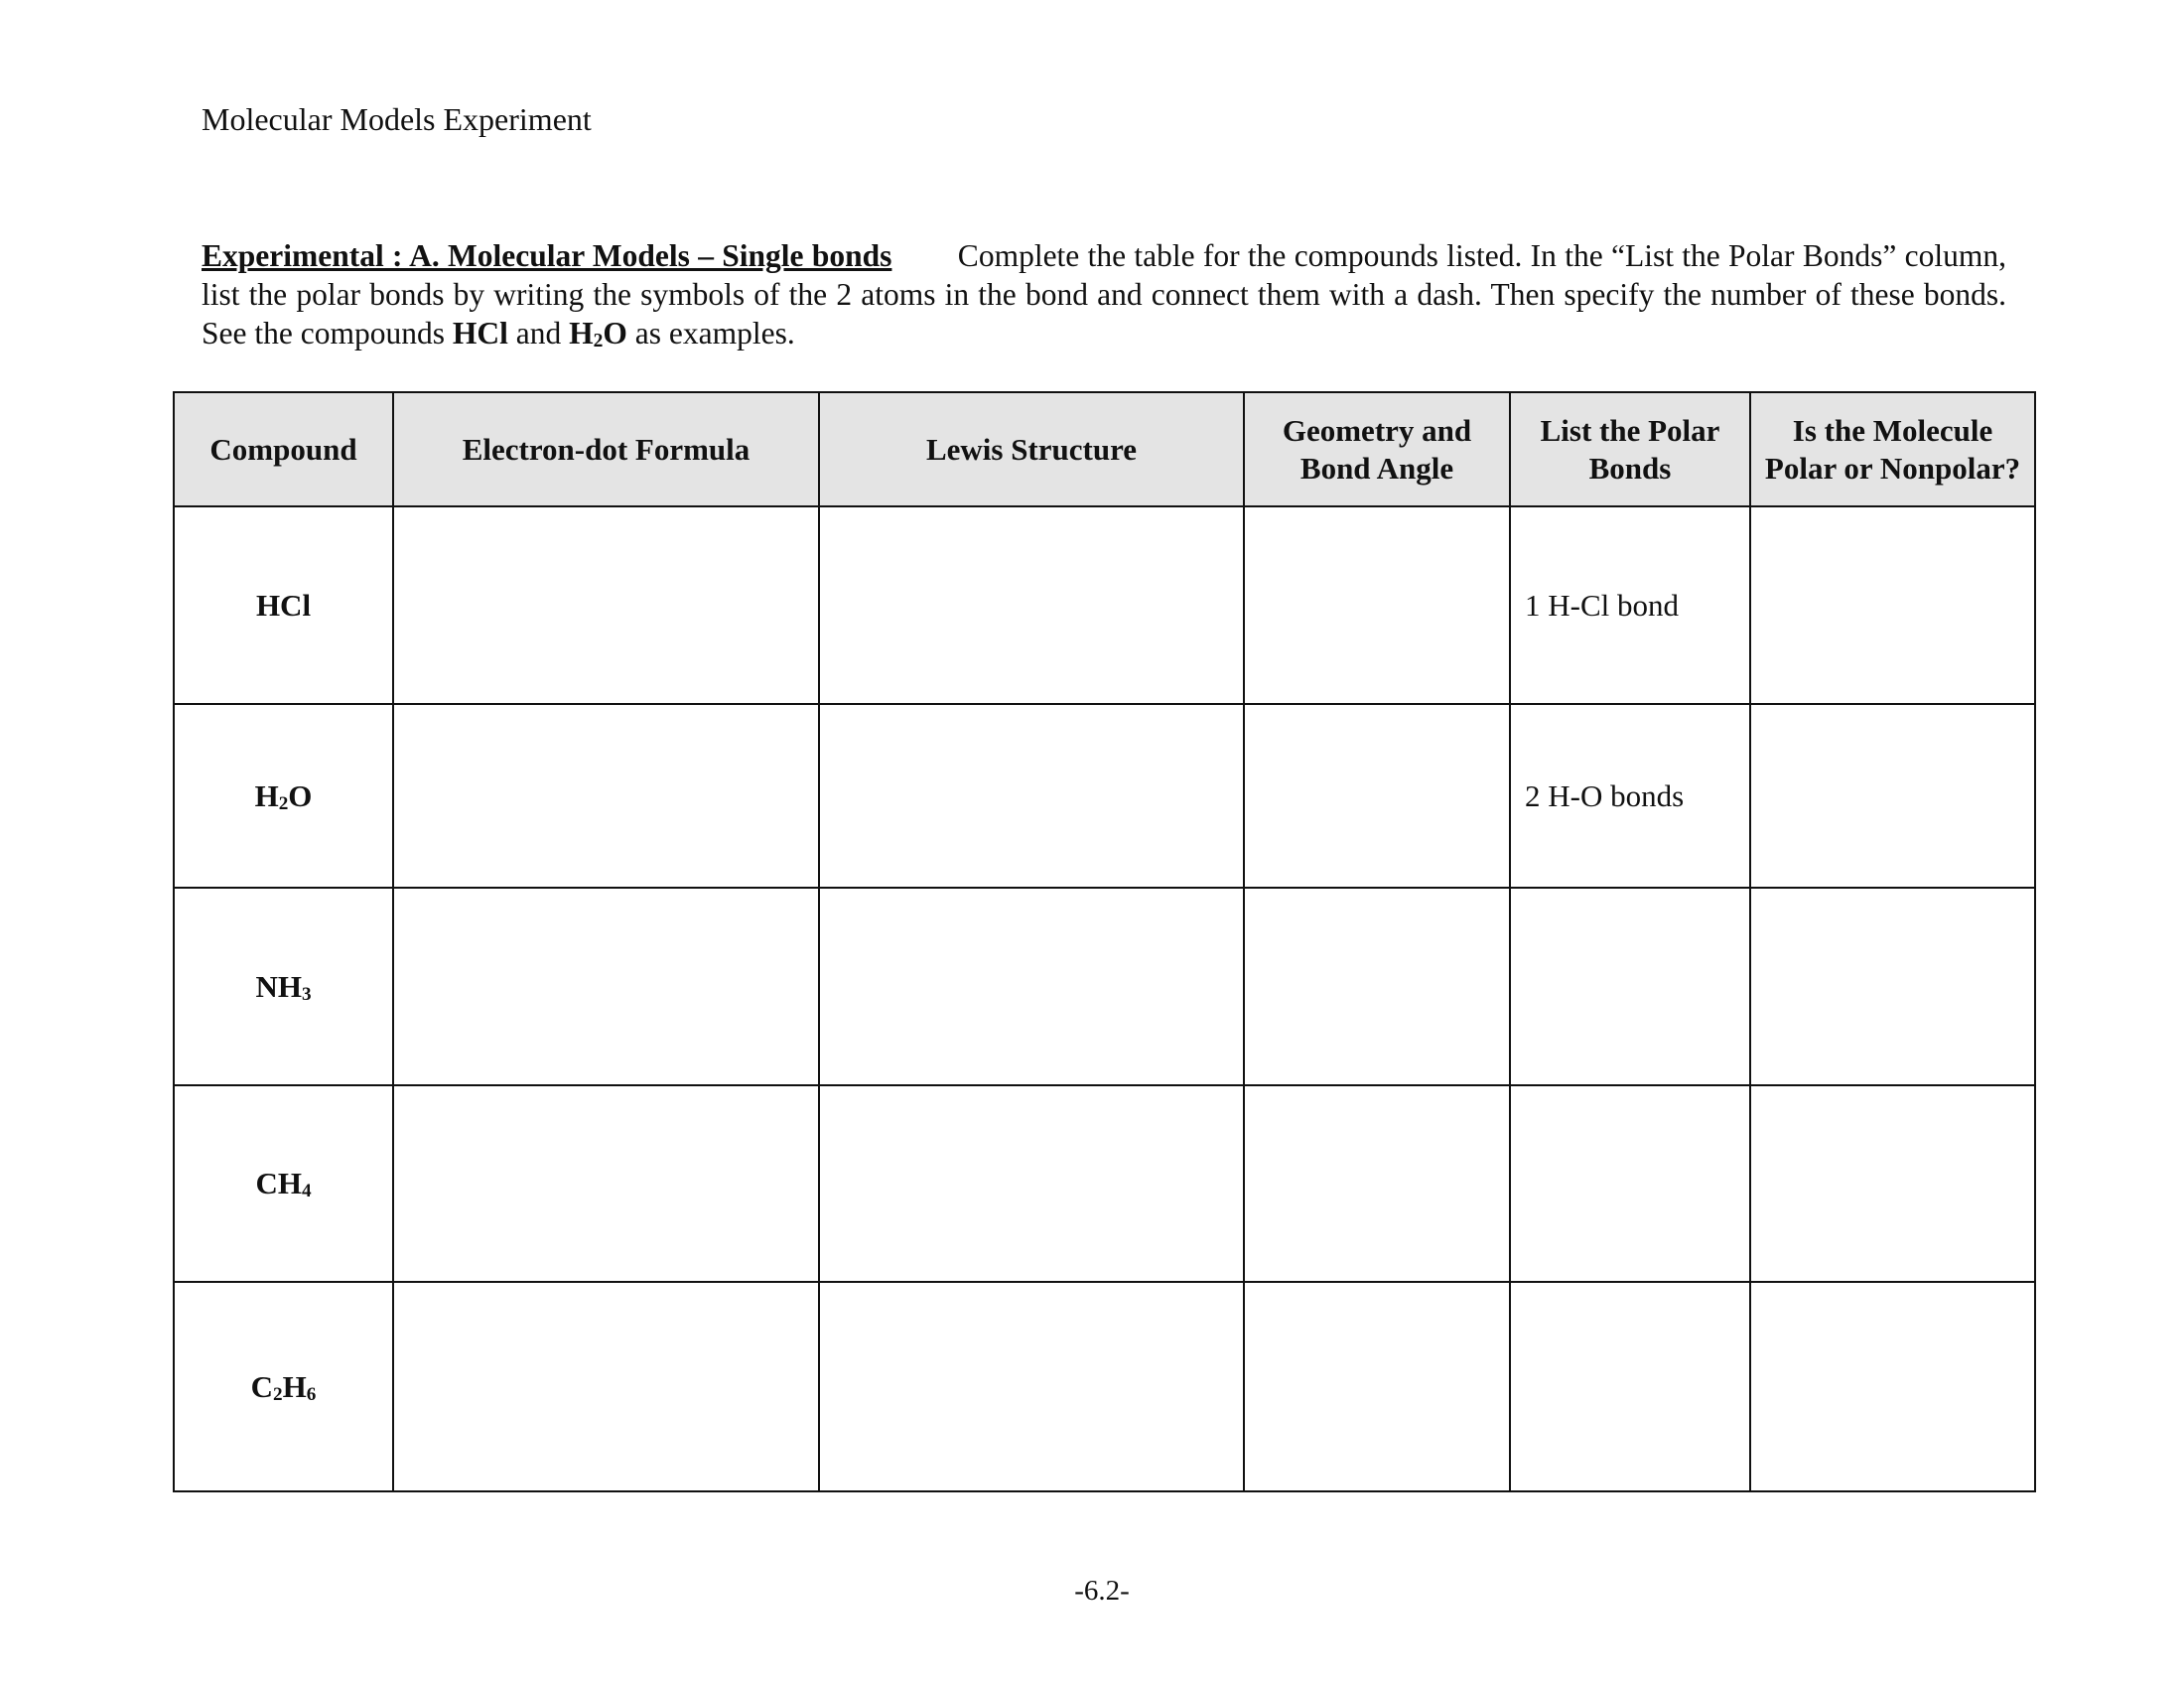 The width and height of the screenshot is (2184, 1688). Describe the element at coordinates (1630, 449) in the screenshot. I see `column-header-polar-bonds: List the Polar Bonds` at that location.